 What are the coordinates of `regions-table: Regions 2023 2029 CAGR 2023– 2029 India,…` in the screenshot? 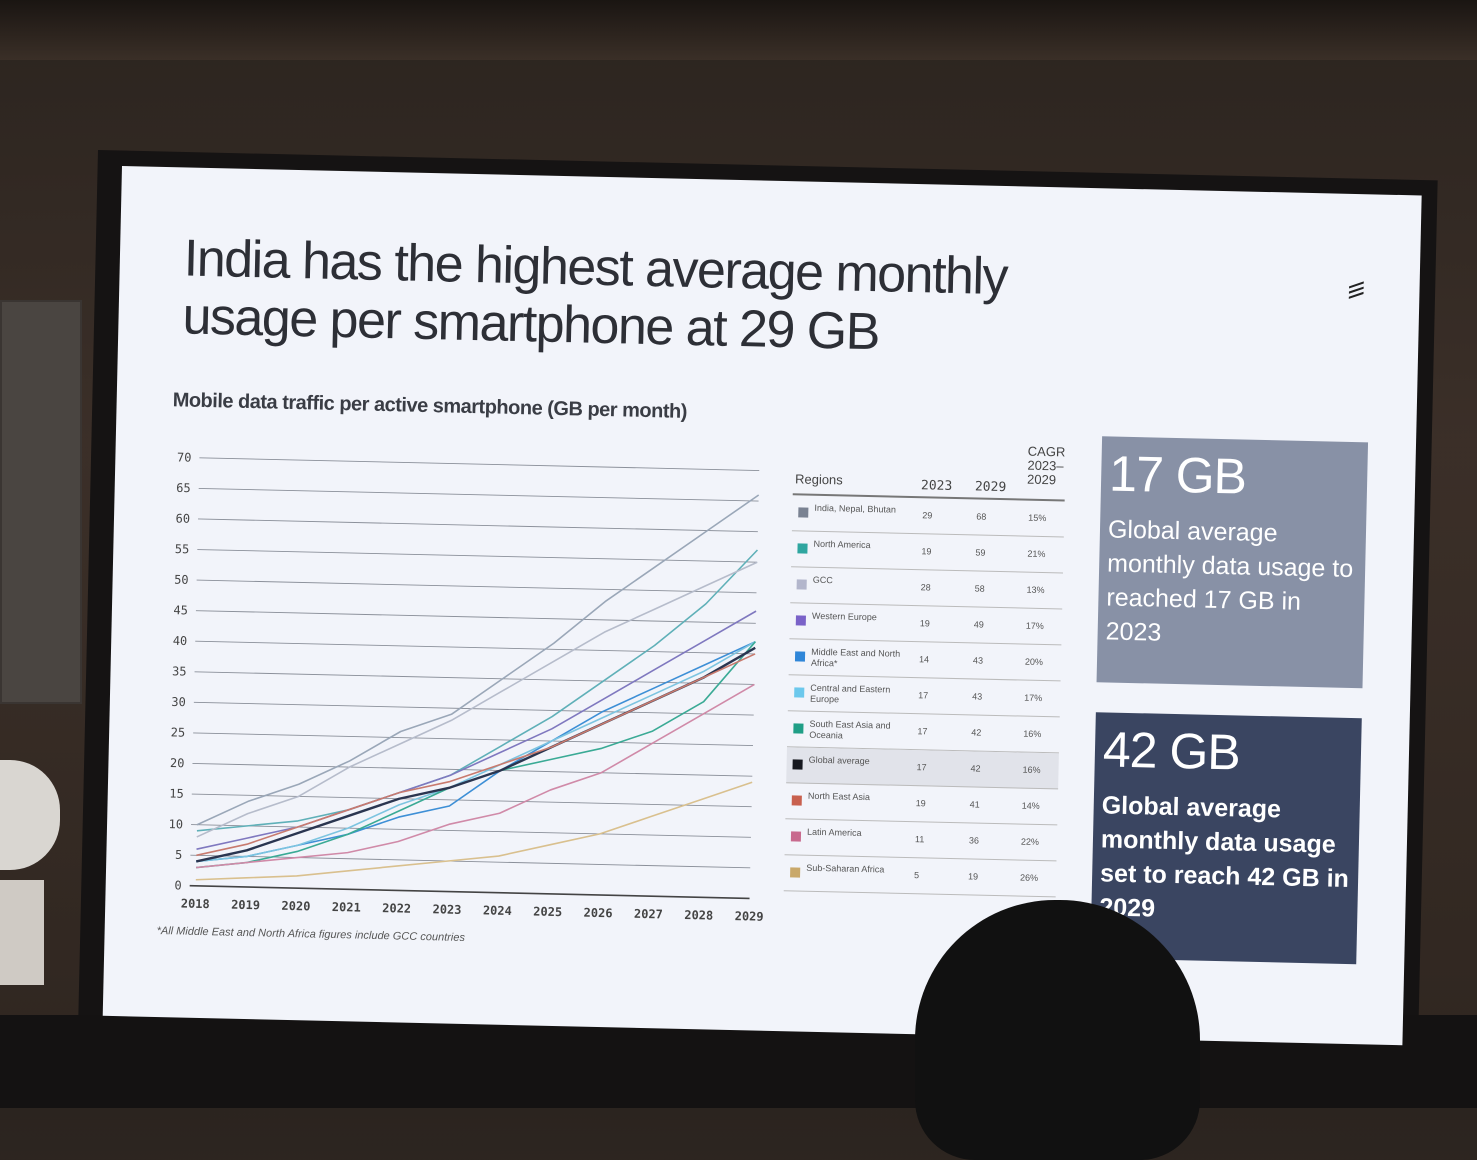 It's located at (924, 666).